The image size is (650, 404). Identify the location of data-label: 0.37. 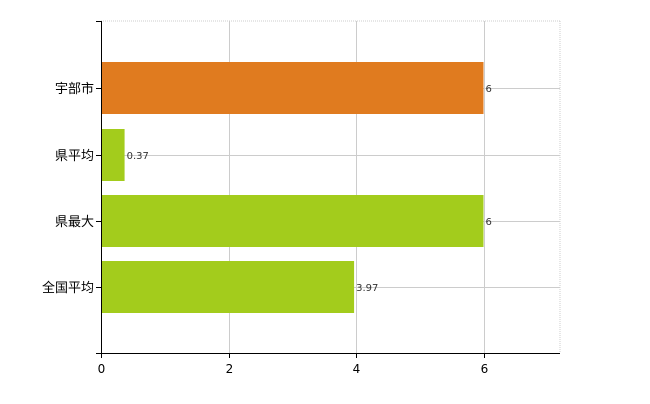
(138, 156).